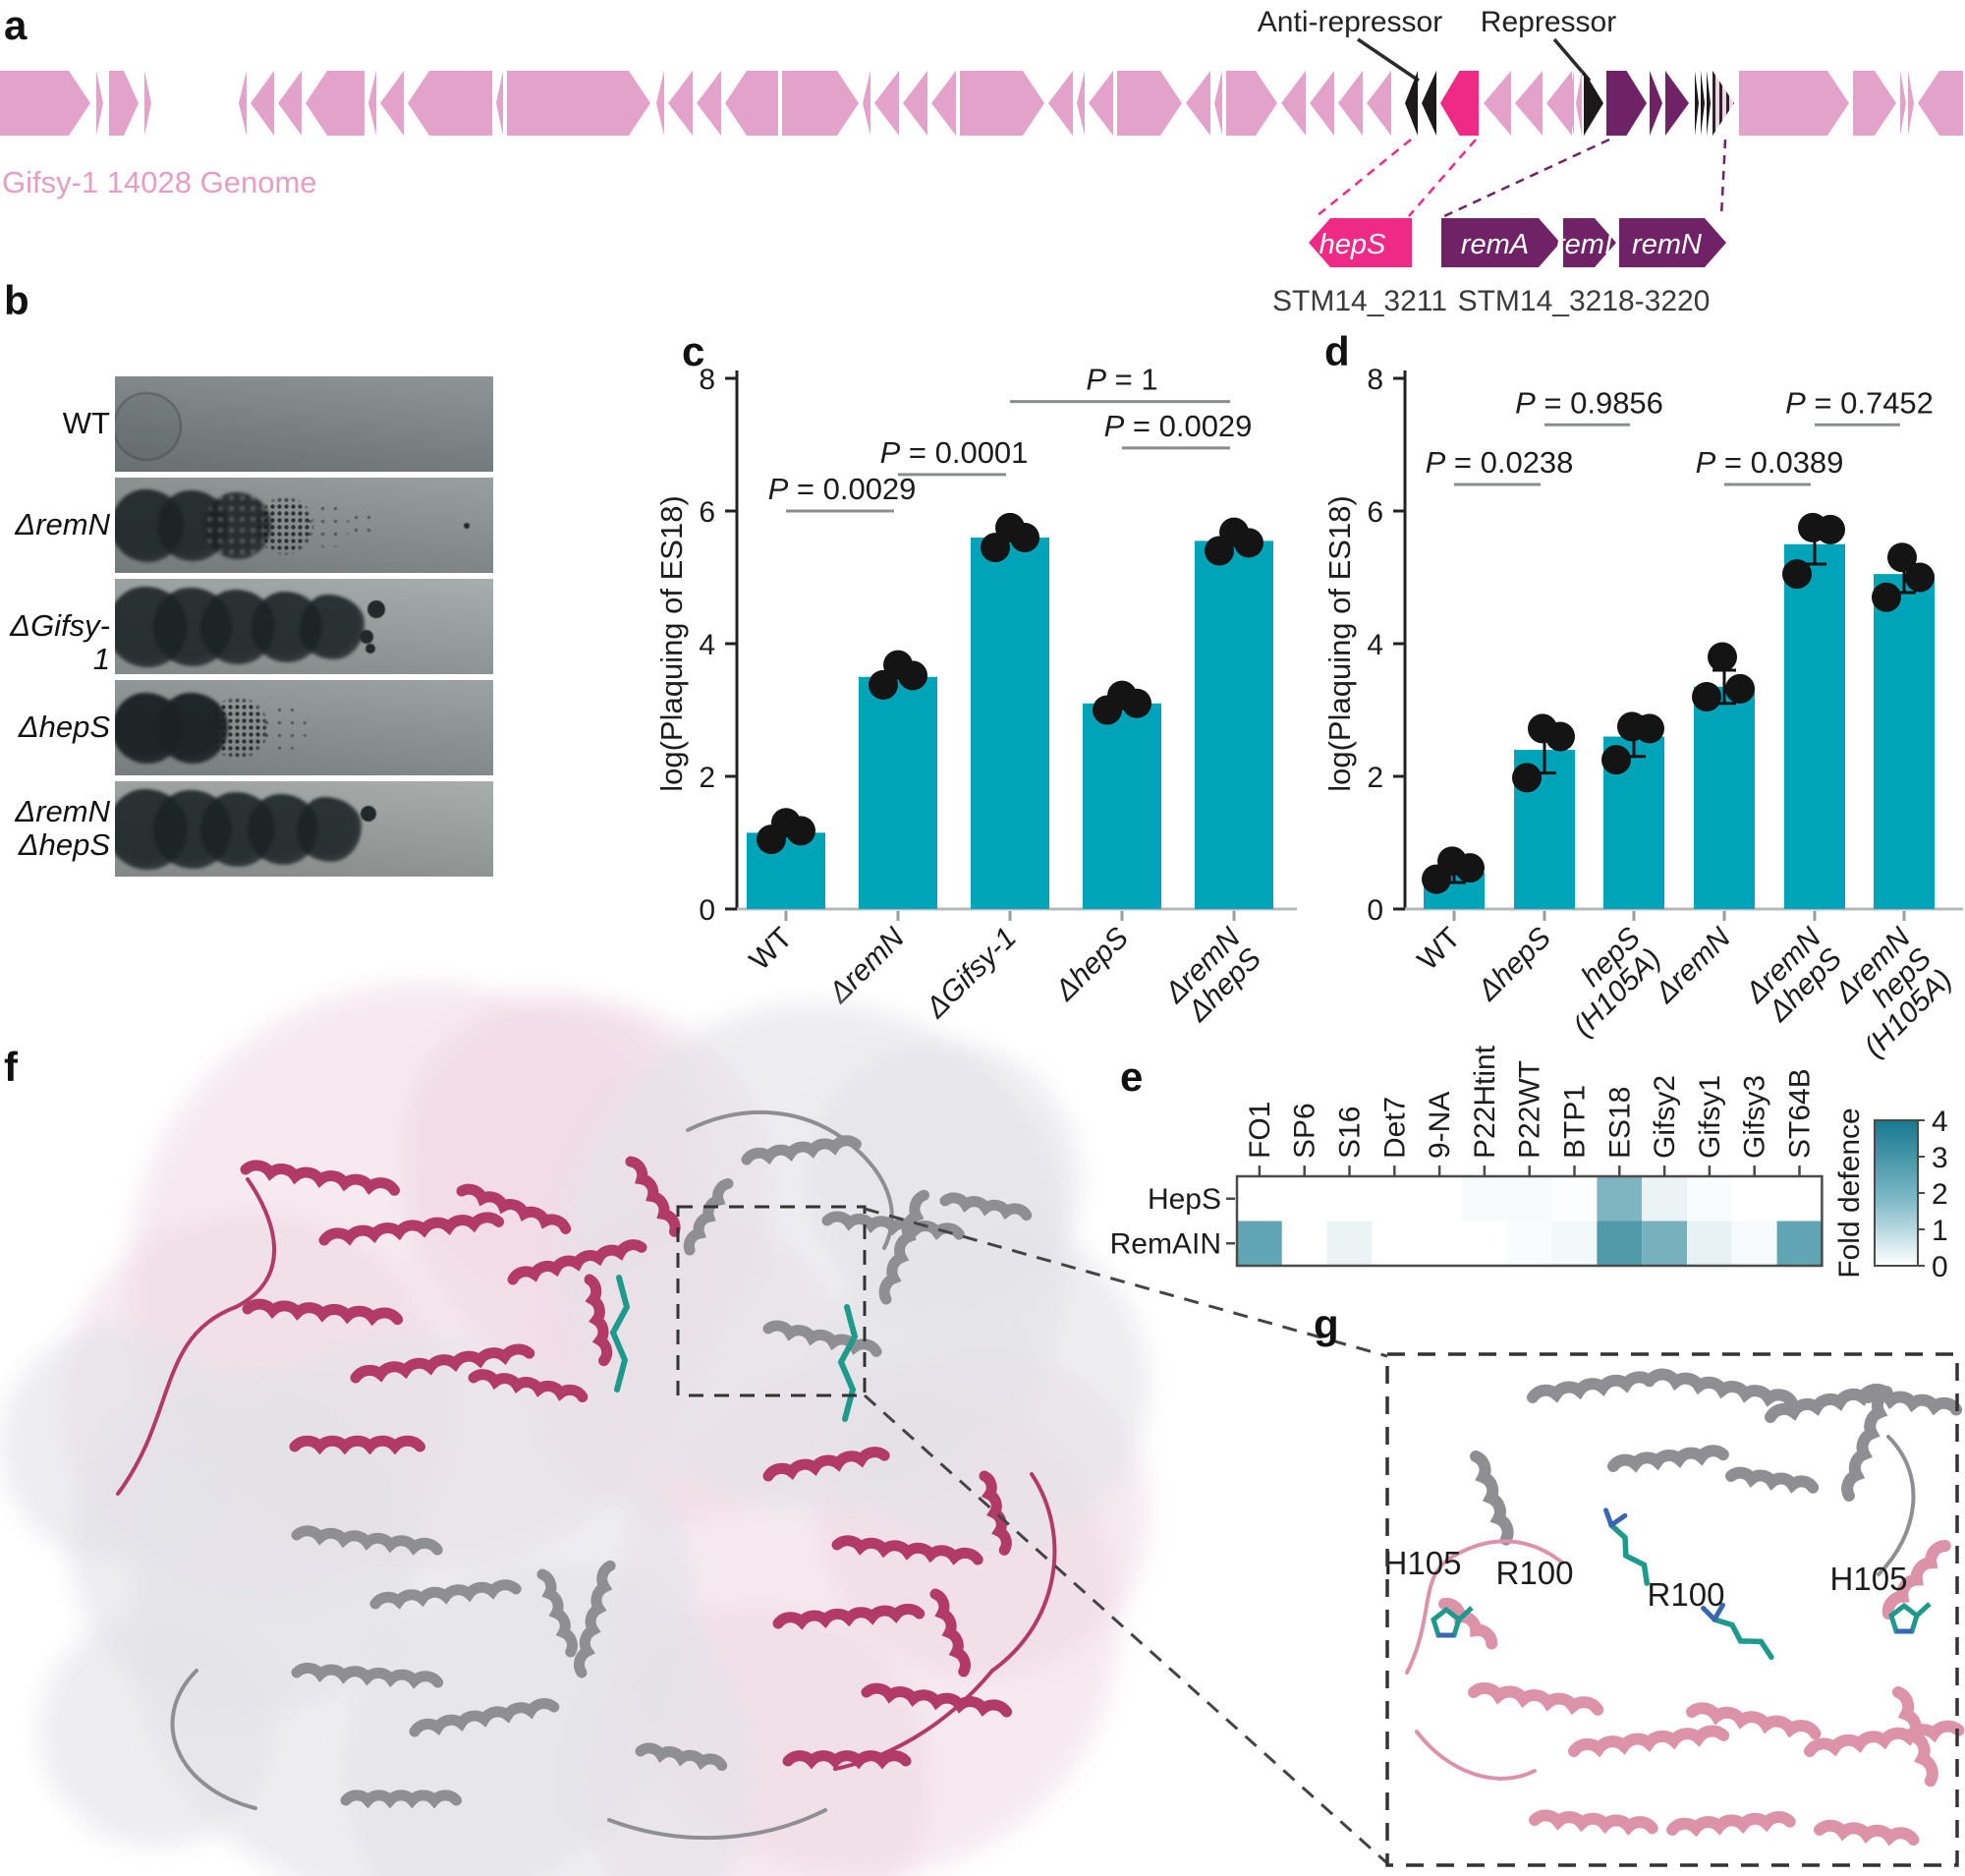 The height and width of the screenshot is (1876, 1965). What do you see at coordinates (329, 829) in the screenshot?
I see `plaque-spot-rough` at bounding box center [329, 829].